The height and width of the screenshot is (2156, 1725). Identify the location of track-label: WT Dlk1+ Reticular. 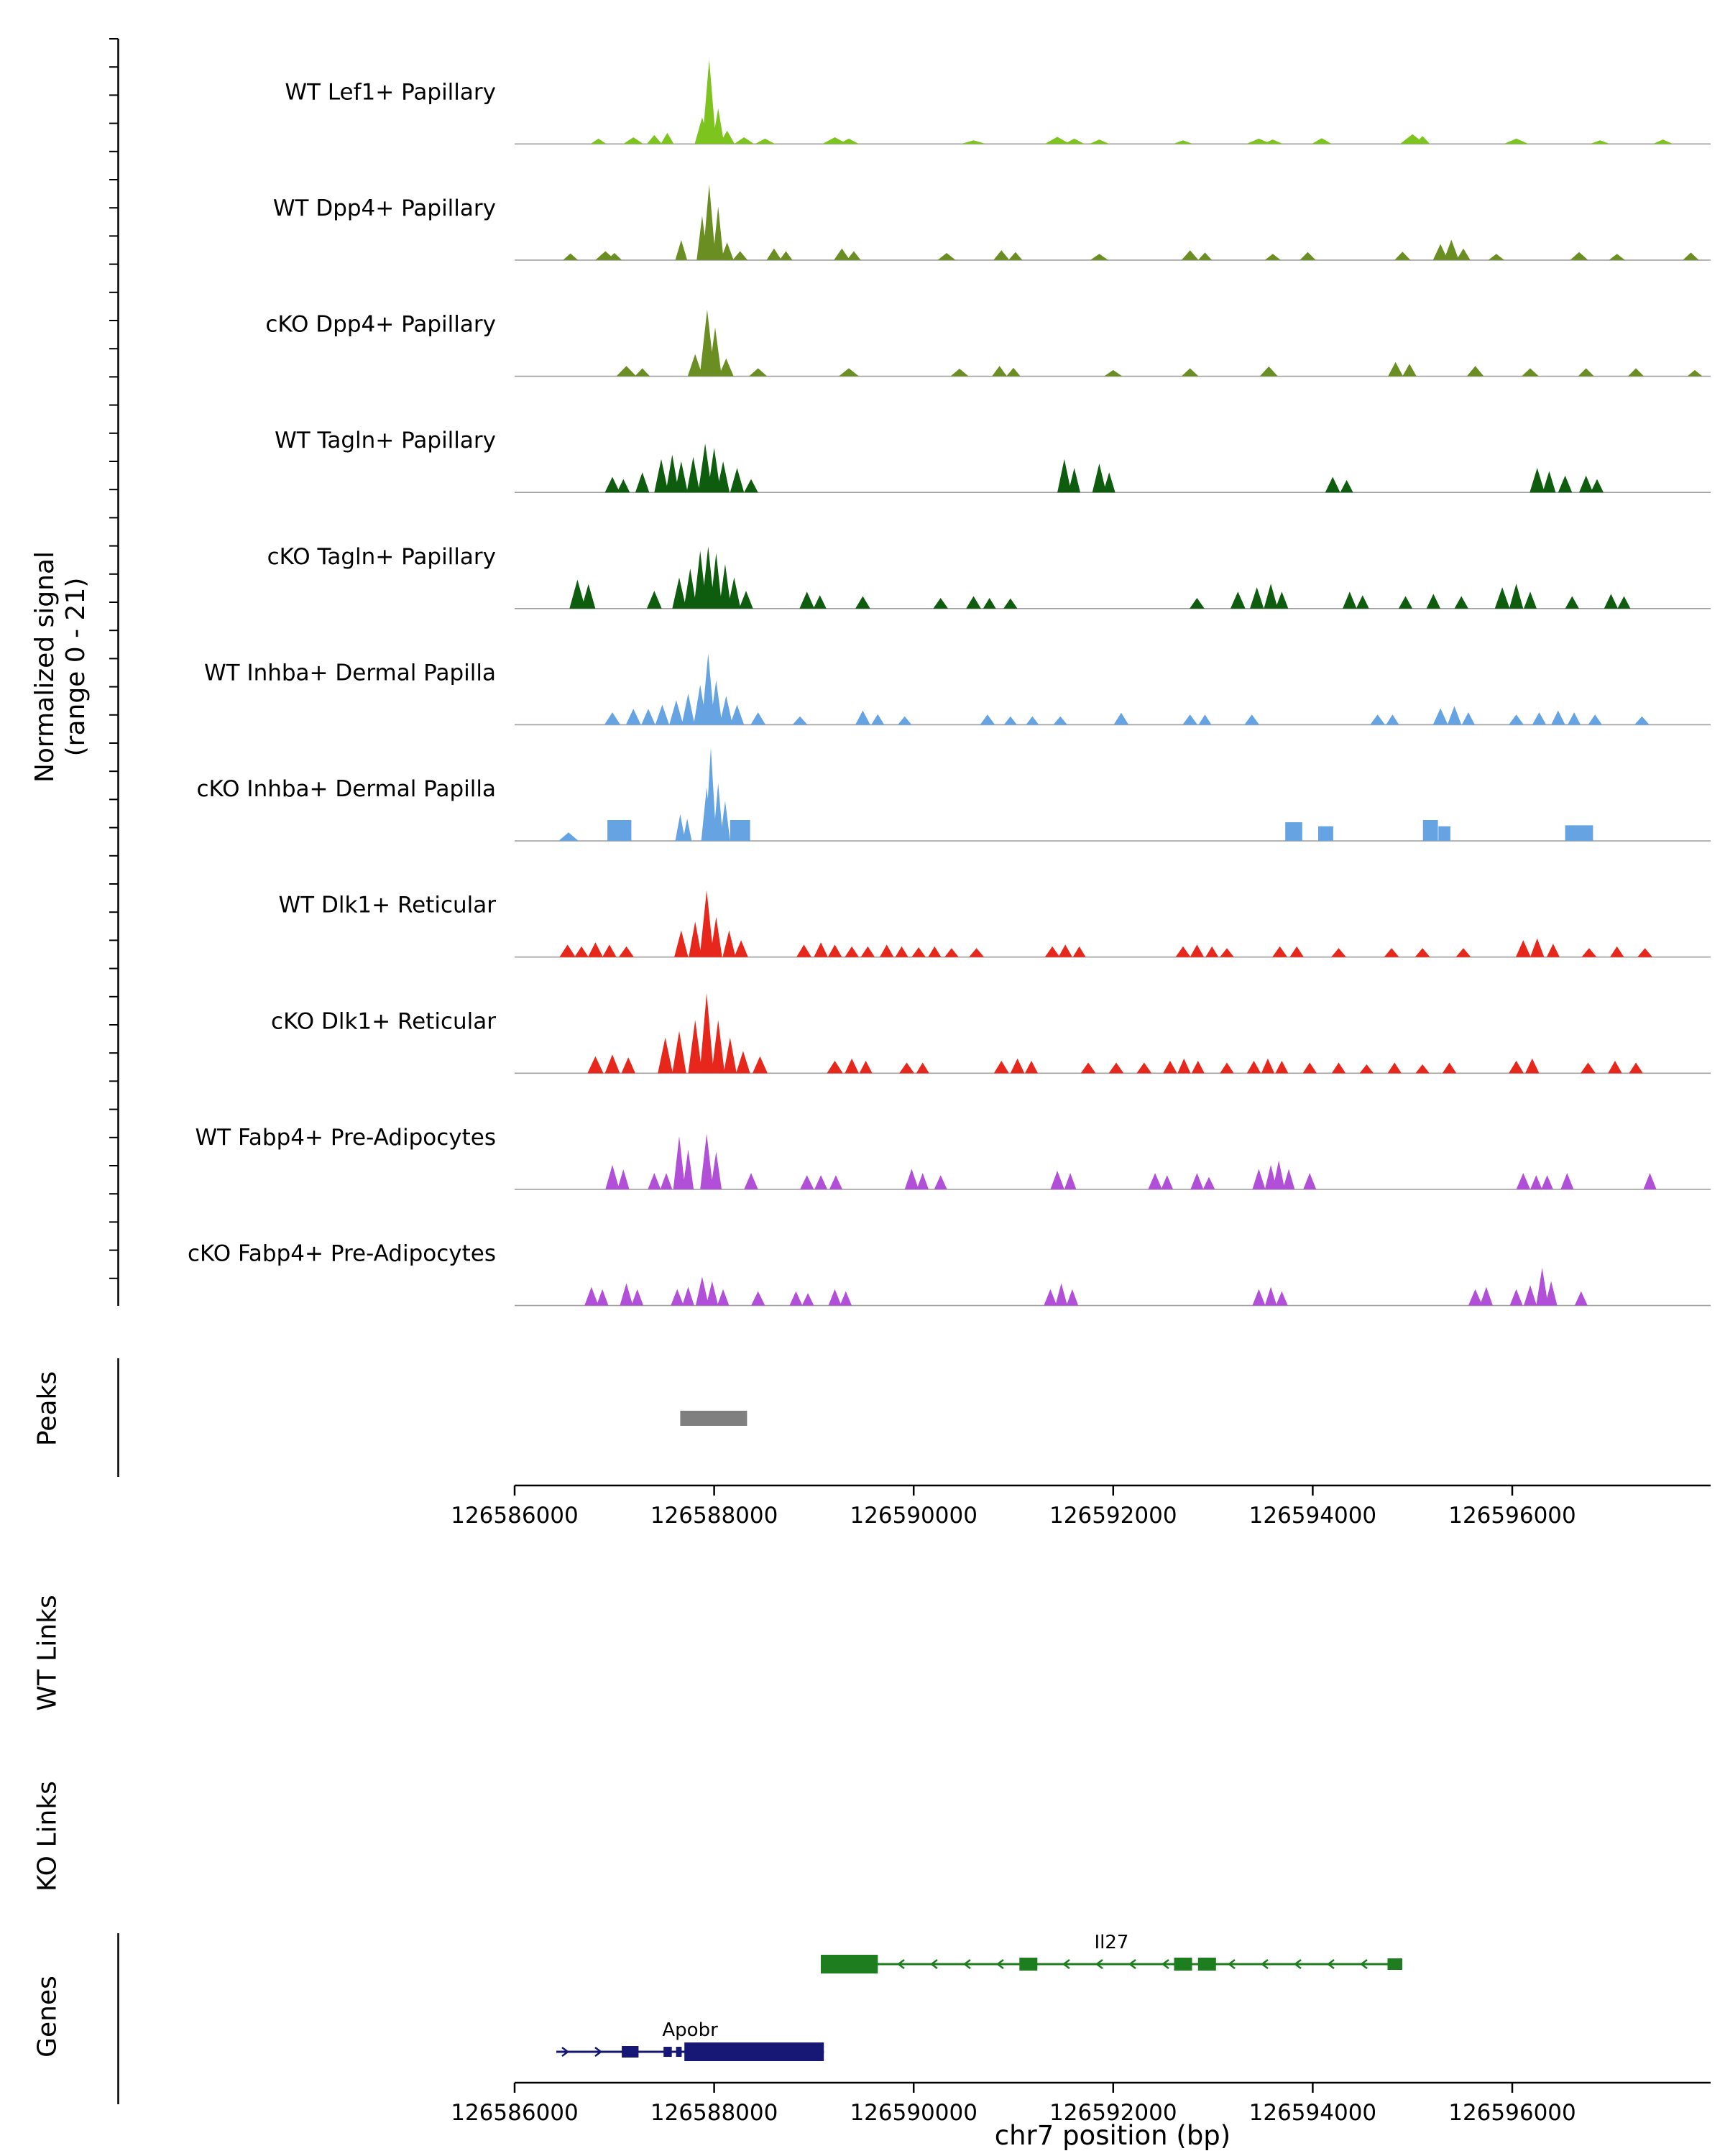
(388, 905).